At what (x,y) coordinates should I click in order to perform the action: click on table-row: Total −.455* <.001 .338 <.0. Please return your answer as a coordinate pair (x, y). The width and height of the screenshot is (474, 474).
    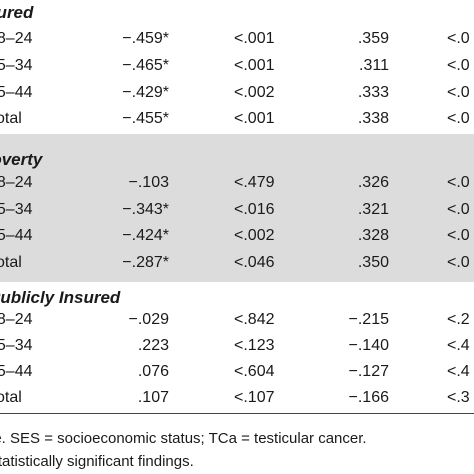
    Looking at the image, I should click on (237, 119).